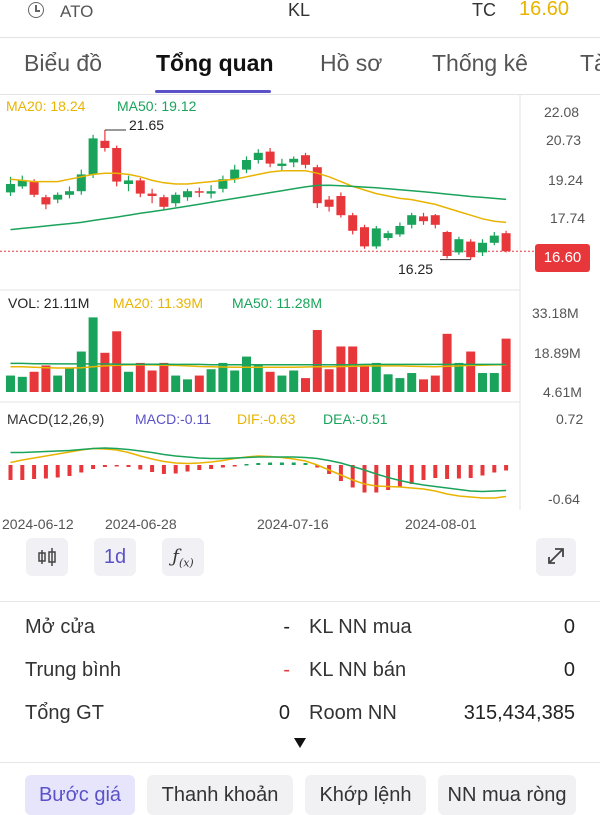 Image resolution: width=600 pixels, height=815 pixels. What do you see at coordinates (277, 303) in the screenshot?
I see `volume-ma50-legend: MA50: 11.28M` at bounding box center [277, 303].